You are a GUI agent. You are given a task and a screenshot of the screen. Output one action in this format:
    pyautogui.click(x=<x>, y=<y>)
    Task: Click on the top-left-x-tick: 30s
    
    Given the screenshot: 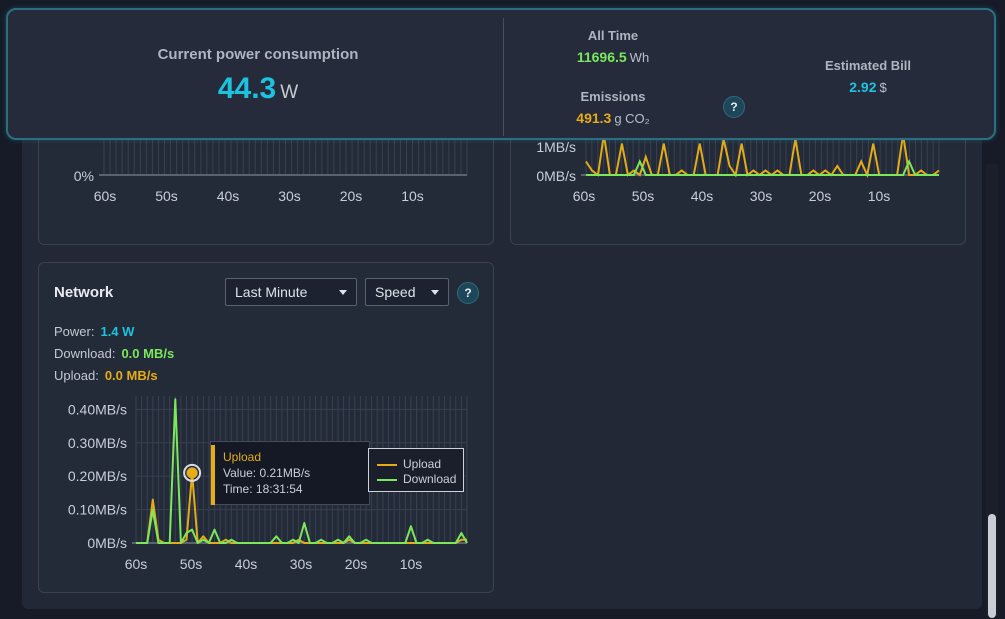 What is the action you would take?
    pyautogui.click(x=289, y=196)
    